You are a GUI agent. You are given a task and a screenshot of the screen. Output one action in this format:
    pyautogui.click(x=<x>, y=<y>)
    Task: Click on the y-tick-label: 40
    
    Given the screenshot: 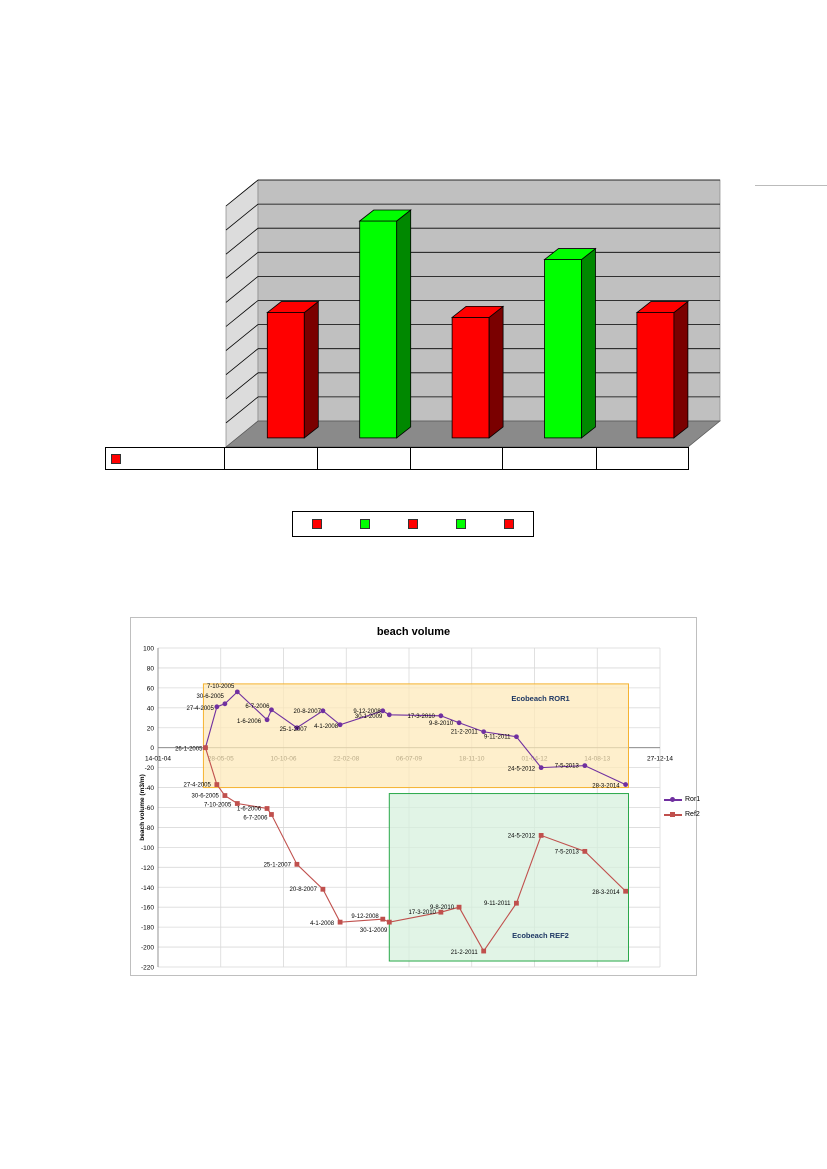 What is the action you would take?
    pyautogui.click(x=151, y=708)
    